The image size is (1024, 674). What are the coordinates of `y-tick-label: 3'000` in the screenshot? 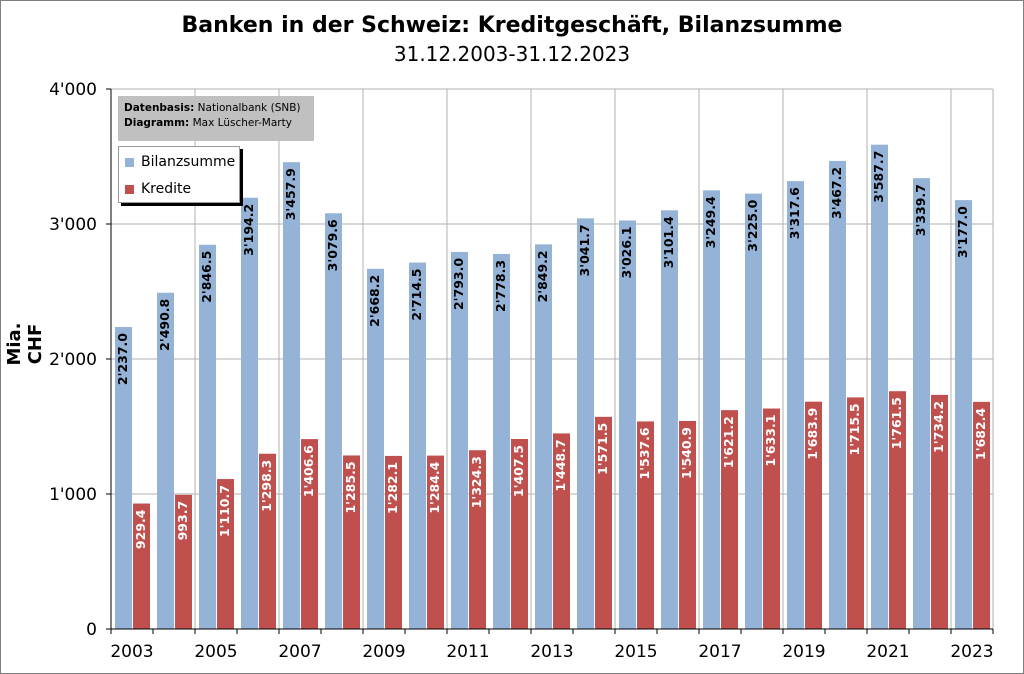 It's located at (73, 225).